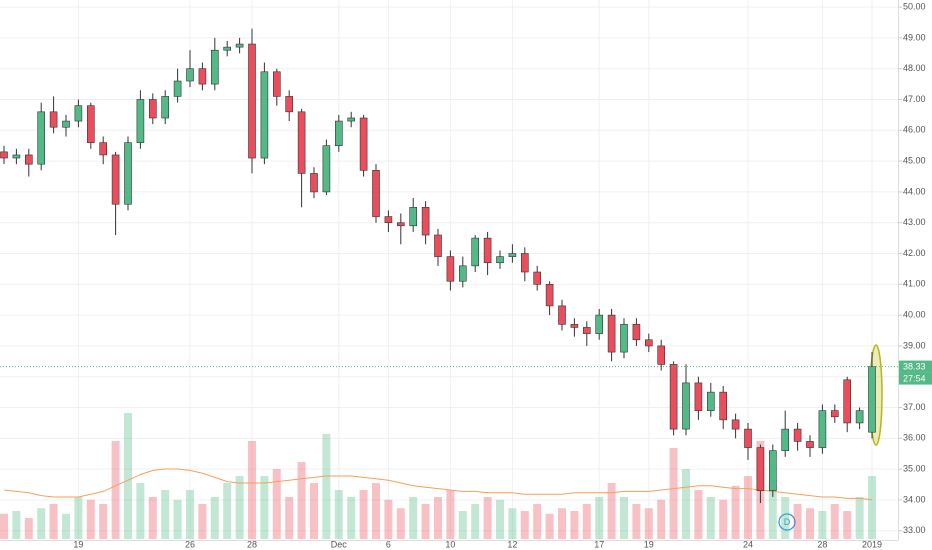 Image resolution: width=932 pixels, height=550 pixels. What do you see at coordinates (914, 37) in the screenshot?
I see `y-tick-label: 49.00` at bounding box center [914, 37].